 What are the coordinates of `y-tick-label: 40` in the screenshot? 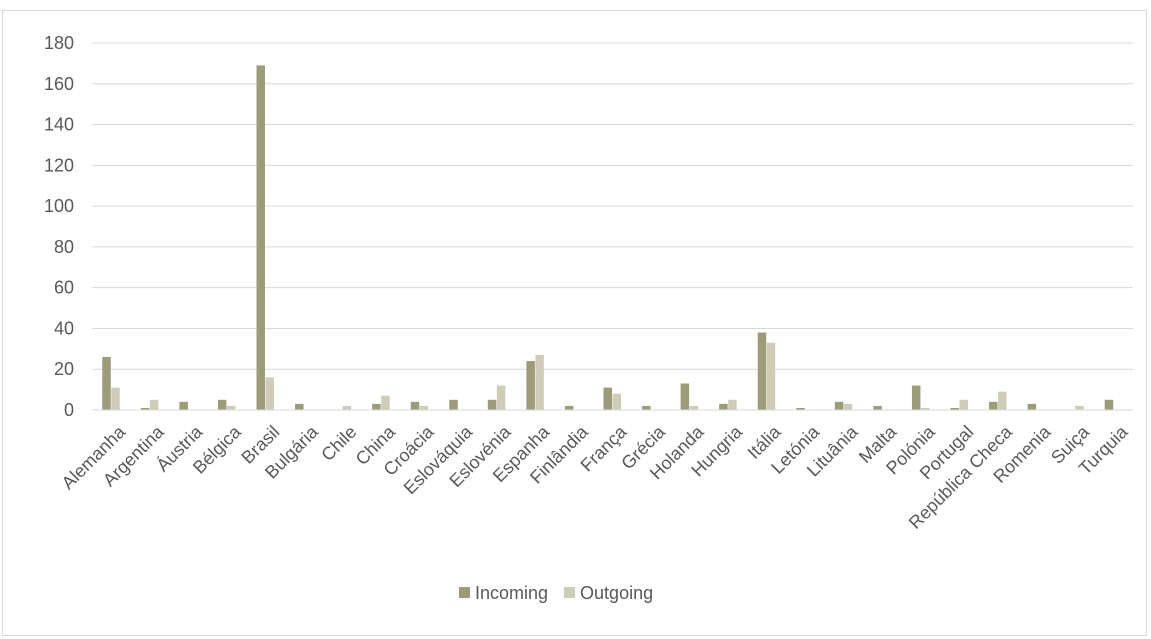 It's located at (64, 328).